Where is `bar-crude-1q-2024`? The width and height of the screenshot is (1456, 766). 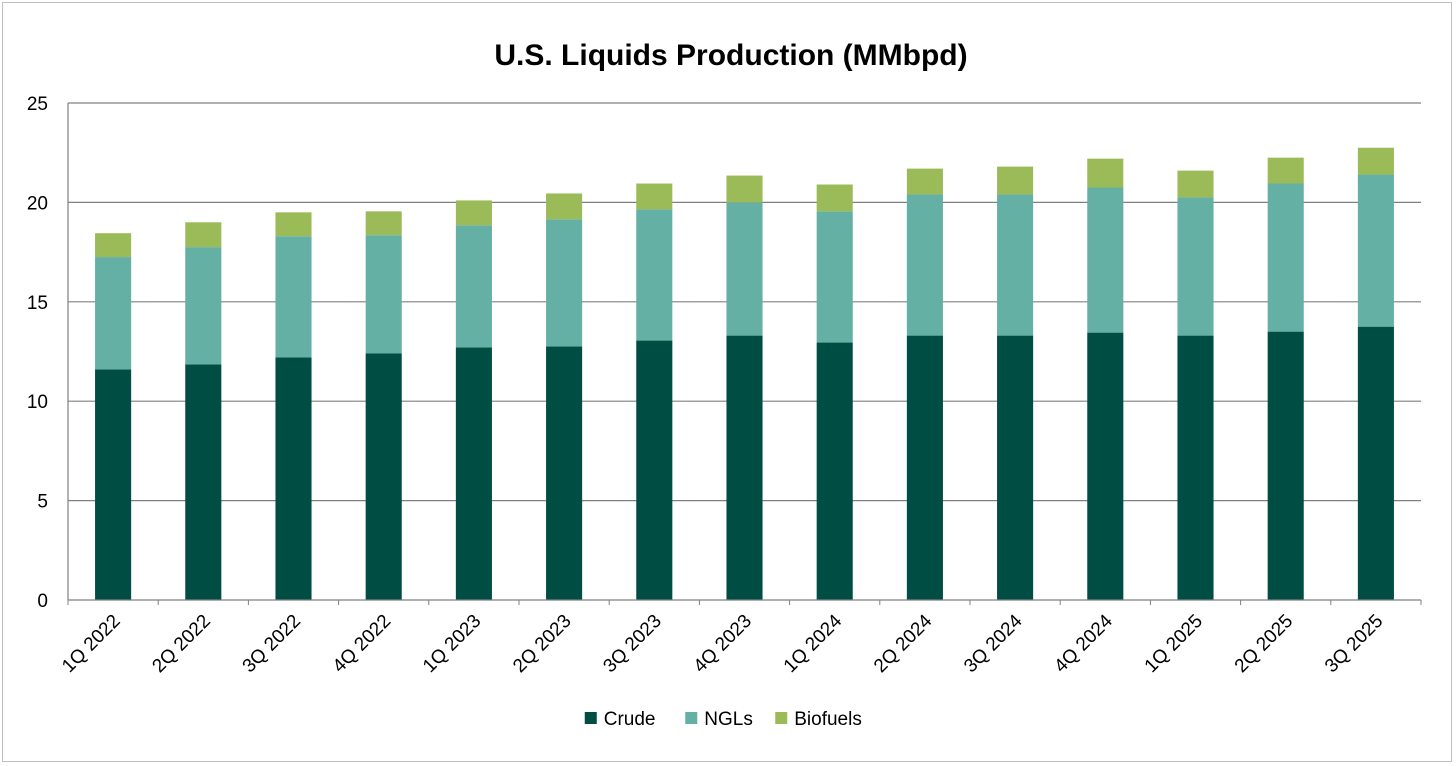 bar-crude-1q-2024 is located at coordinates (834, 471).